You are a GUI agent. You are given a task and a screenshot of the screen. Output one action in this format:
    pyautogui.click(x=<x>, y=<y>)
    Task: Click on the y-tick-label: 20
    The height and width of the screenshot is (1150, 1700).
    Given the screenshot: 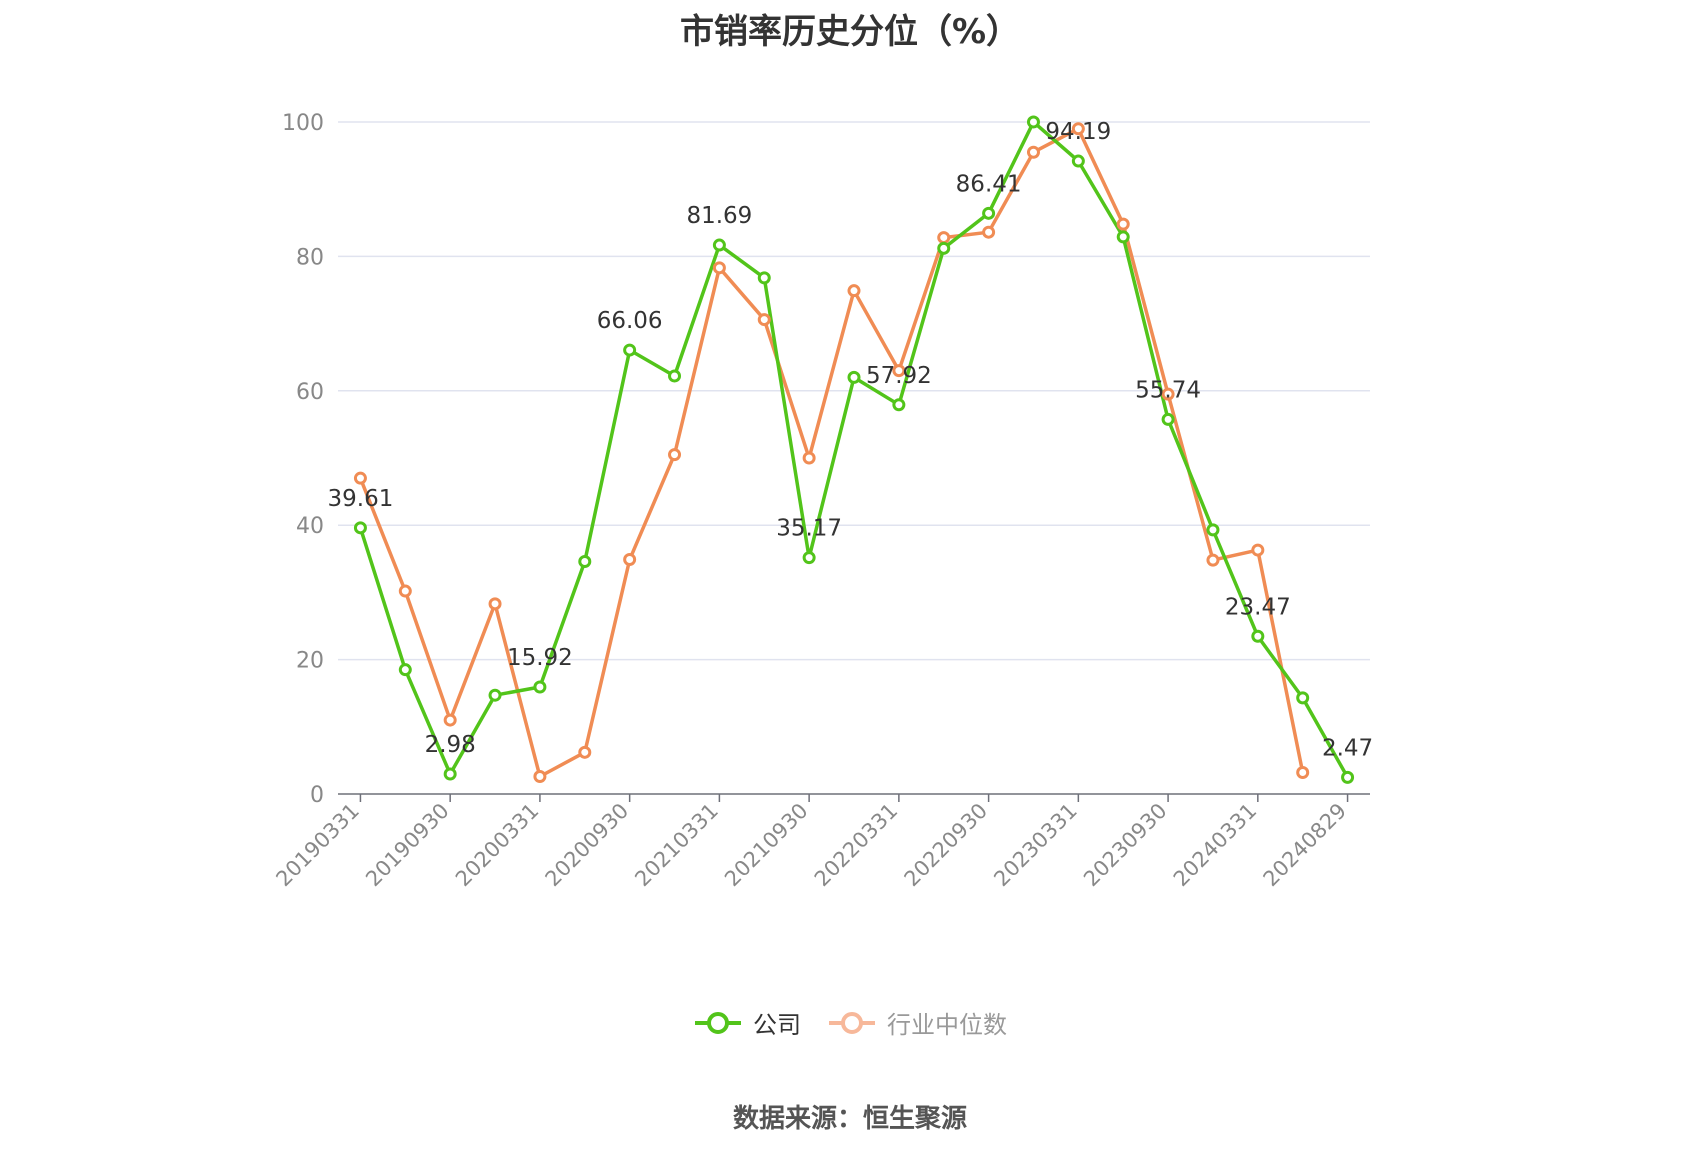 What is the action you would take?
    pyautogui.click(x=310, y=661)
    